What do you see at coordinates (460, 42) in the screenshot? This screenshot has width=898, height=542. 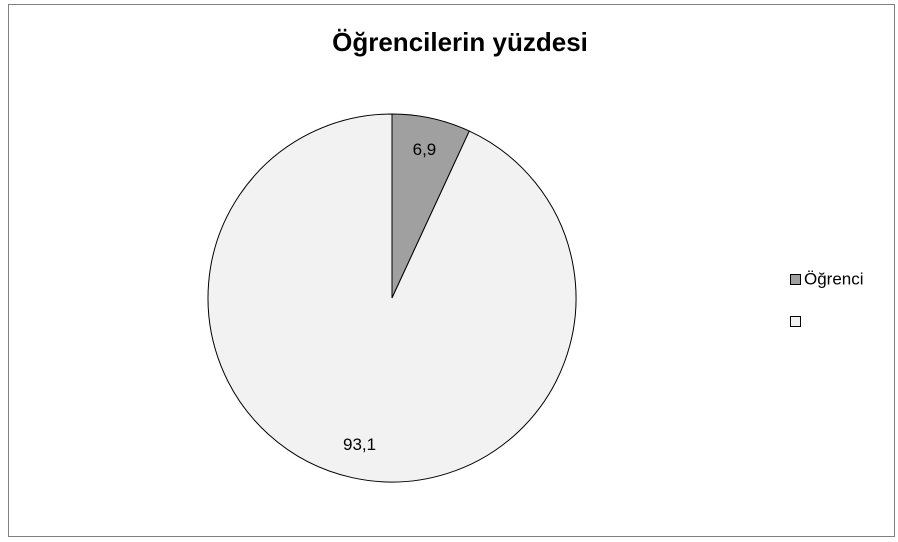 I see `chart-title: Öğrencilerin yüzdesi` at bounding box center [460, 42].